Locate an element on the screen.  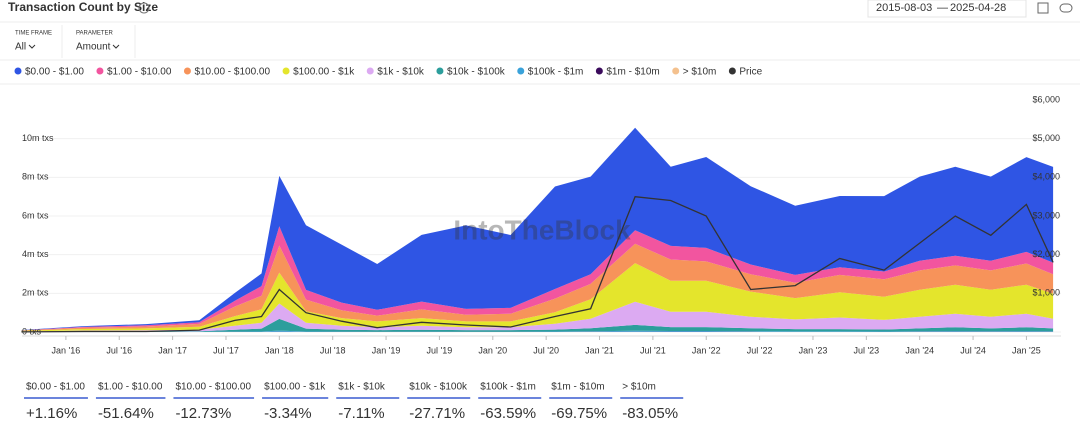
stat-label: $10k - $100k is located at coordinates (438, 387).